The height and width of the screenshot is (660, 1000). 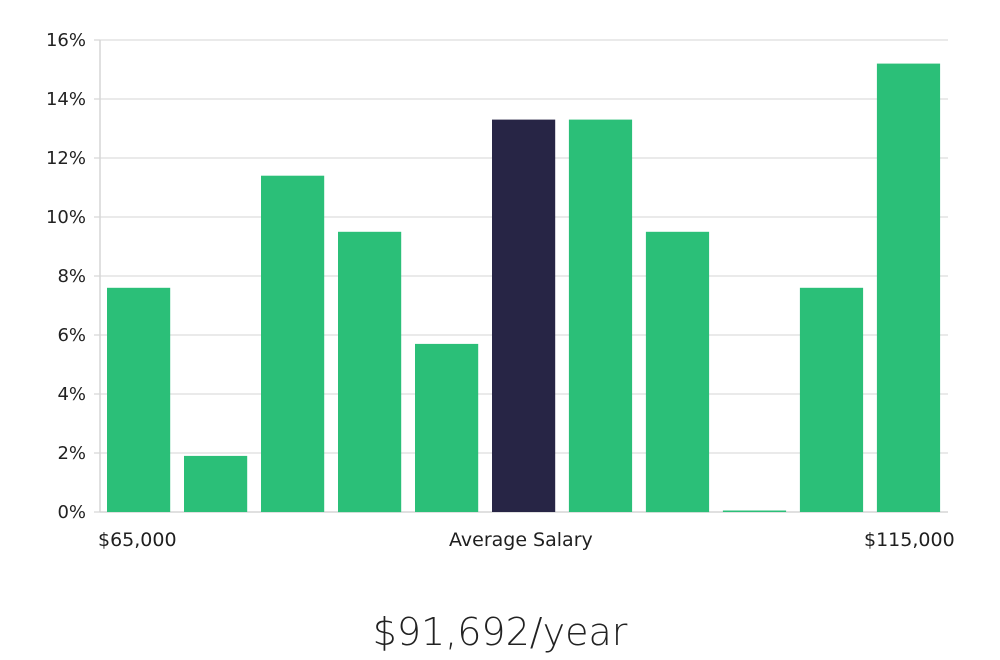 What do you see at coordinates (71, 276) in the screenshot?
I see `y-tick-label: 8%` at bounding box center [71, 276].